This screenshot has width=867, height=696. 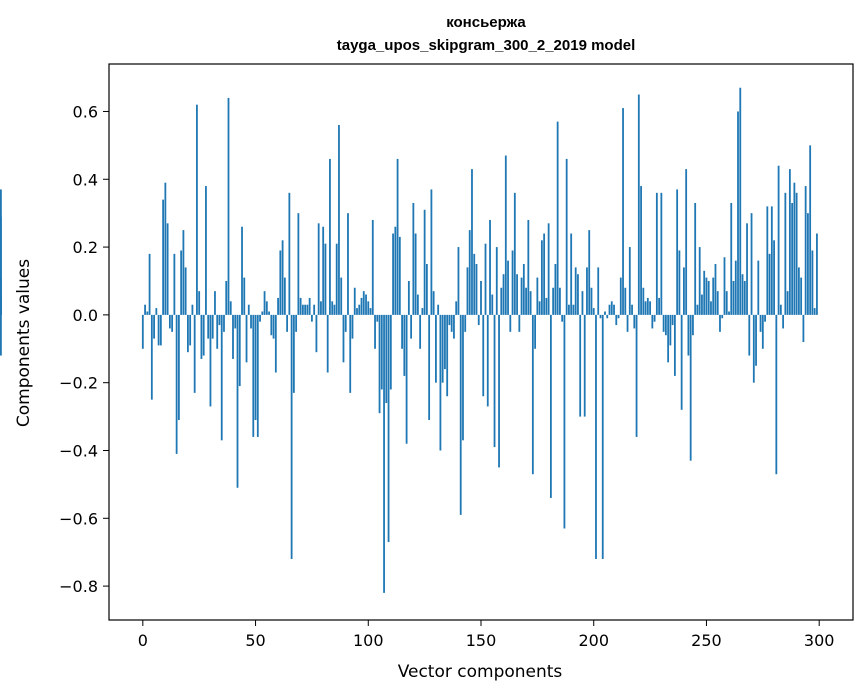 I want to click on x-tick-label: 100, so click(x=368, y=640).